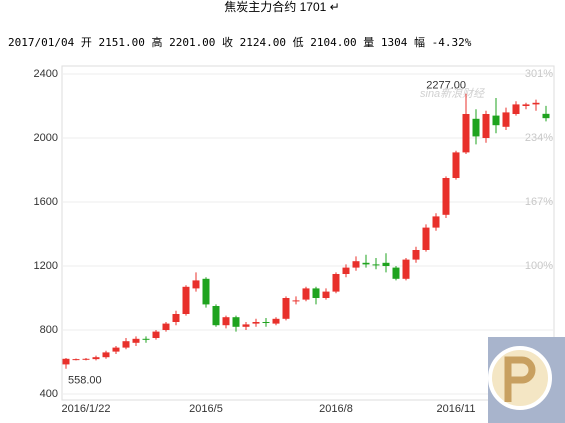  Describe the element at coordinates (46, 202) in the screenshot. I see `y-tick-label: 1600` at that location.